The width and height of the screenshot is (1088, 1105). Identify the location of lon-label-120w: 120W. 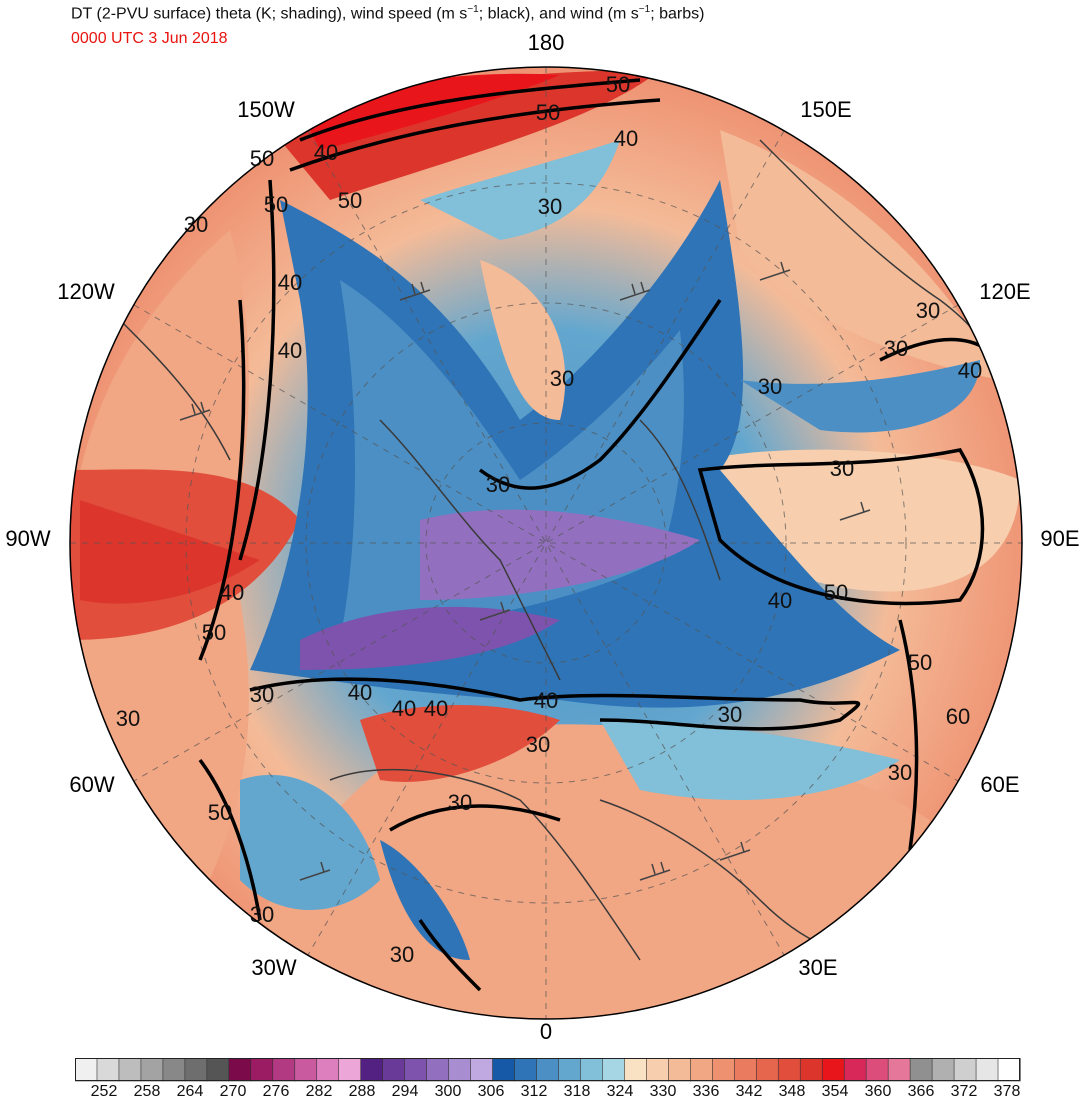
(86, 291).